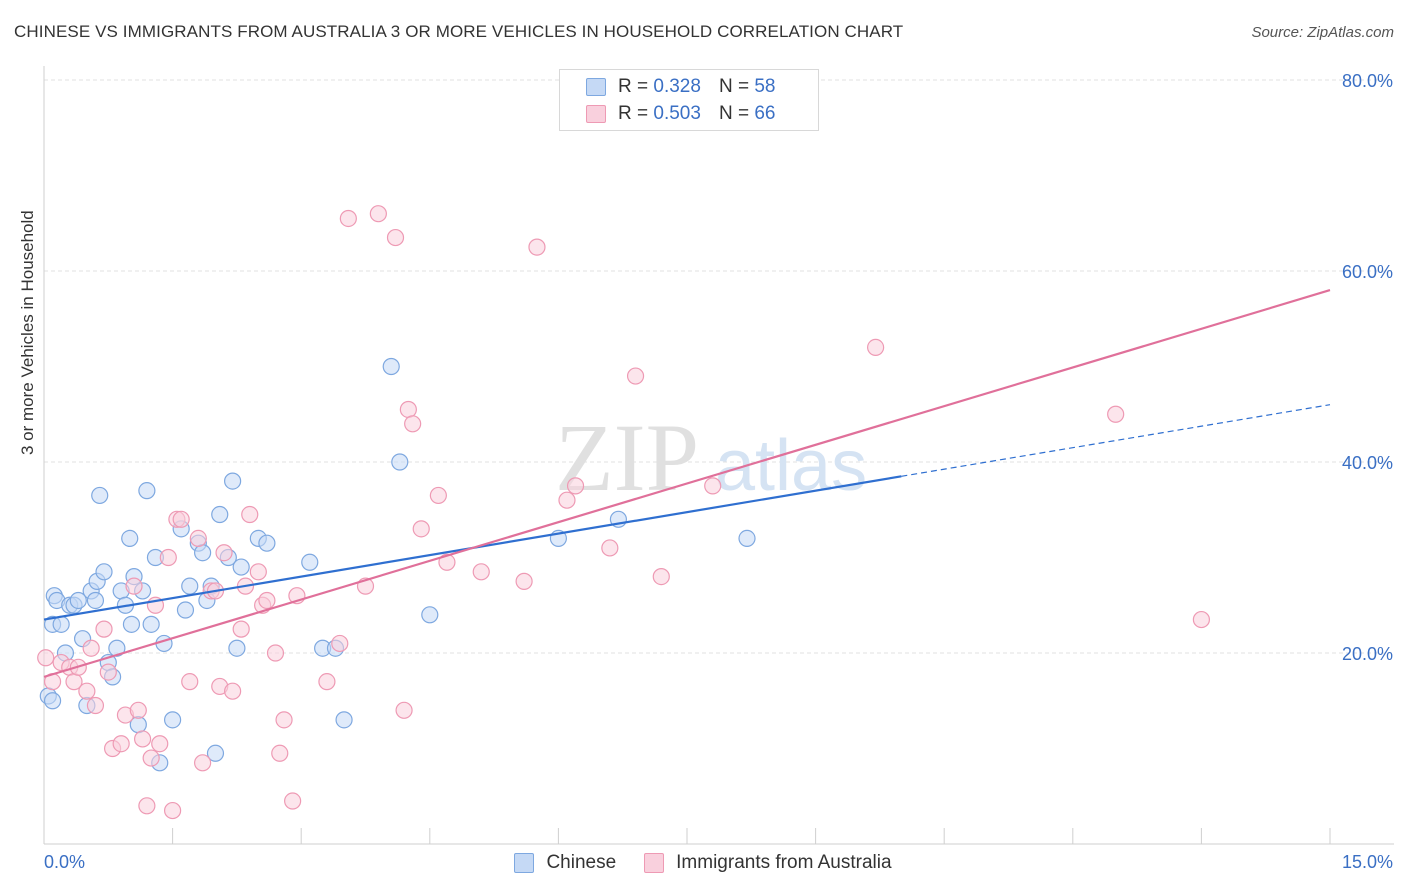 Image resolution: width=1406 pixels, height=892 pixels. Describe the element at coordinates (765, 86) in the screenshot. I see `legend-n-value: 58` at that location.